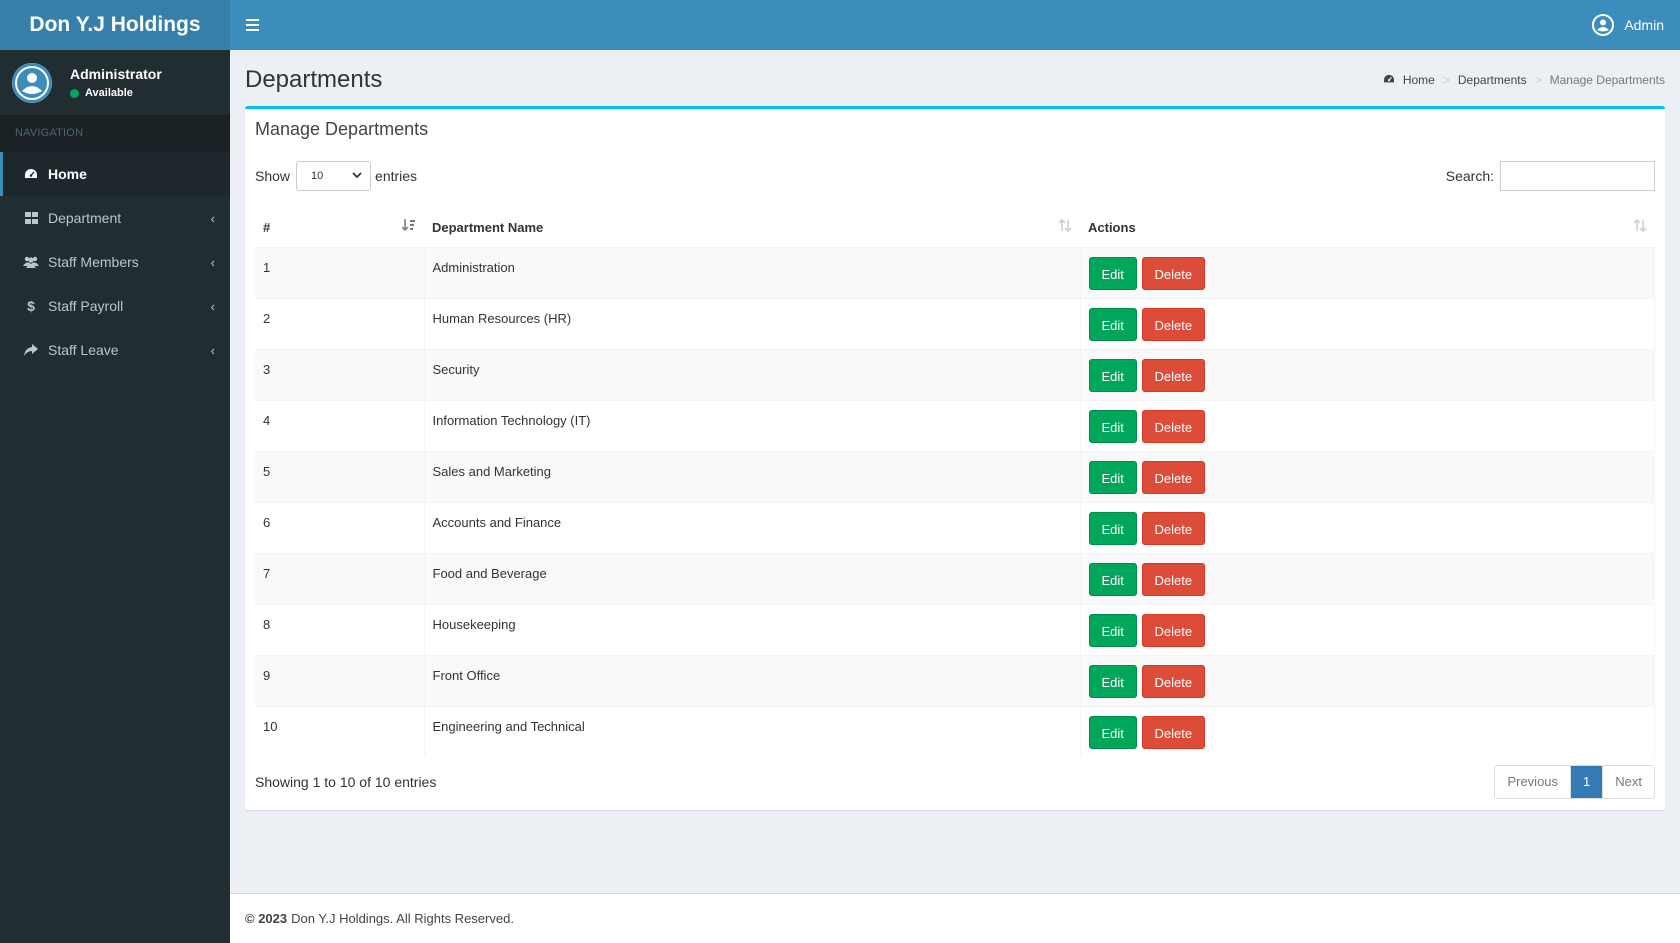 This screenshot has height=943, width=1680. Describe the element at coordinates (31, 350) in the screenshot. I see `share-icon` at that location.